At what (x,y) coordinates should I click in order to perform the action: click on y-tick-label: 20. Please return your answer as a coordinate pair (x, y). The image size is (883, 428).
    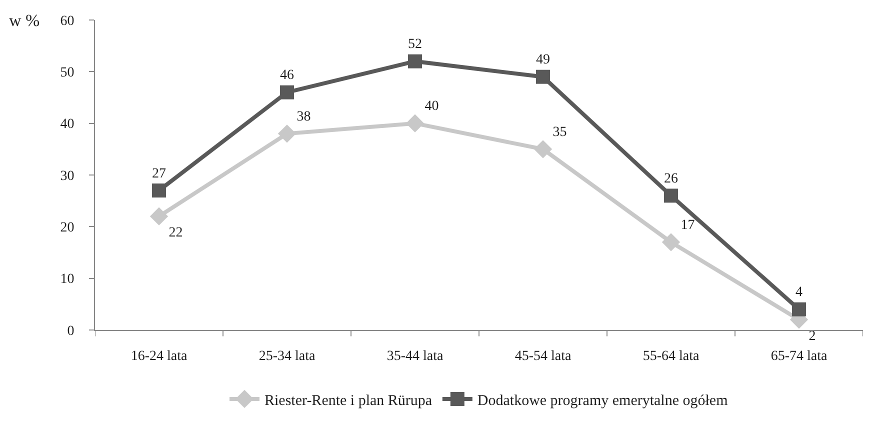
    Looking at the image, I should click on (67, 228).